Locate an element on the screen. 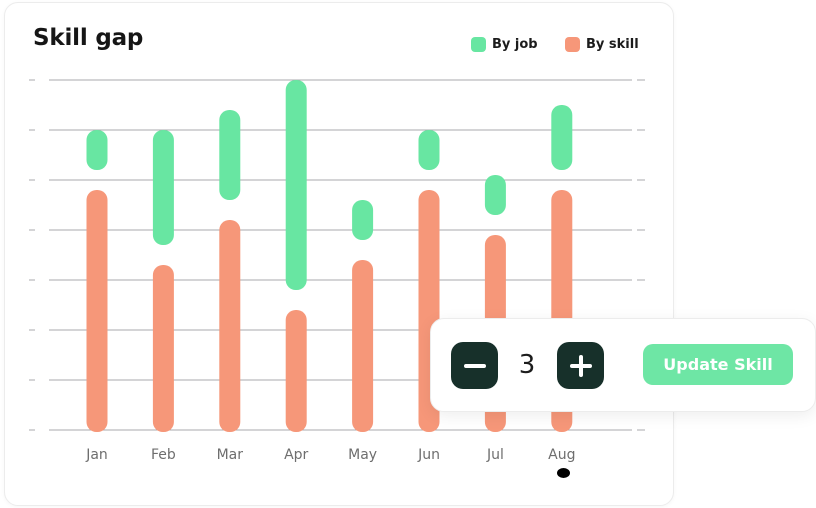 This screenshot has width=816, height=508. bar-by-job-mar is located at coordinates (230, 155).